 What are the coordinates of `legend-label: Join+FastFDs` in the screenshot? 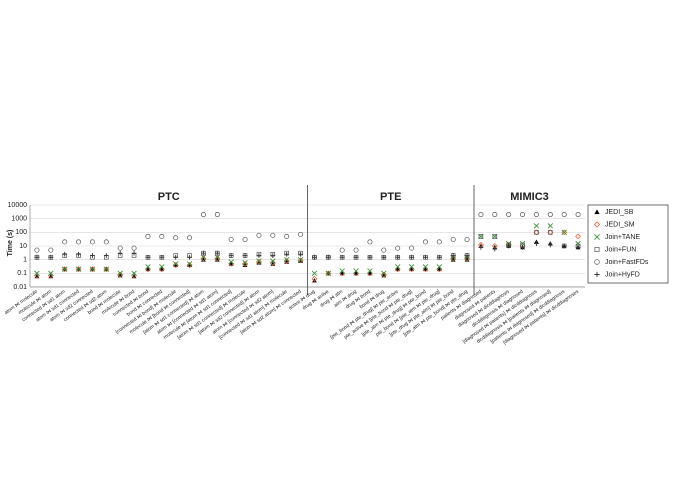 It's located at (627, 262).